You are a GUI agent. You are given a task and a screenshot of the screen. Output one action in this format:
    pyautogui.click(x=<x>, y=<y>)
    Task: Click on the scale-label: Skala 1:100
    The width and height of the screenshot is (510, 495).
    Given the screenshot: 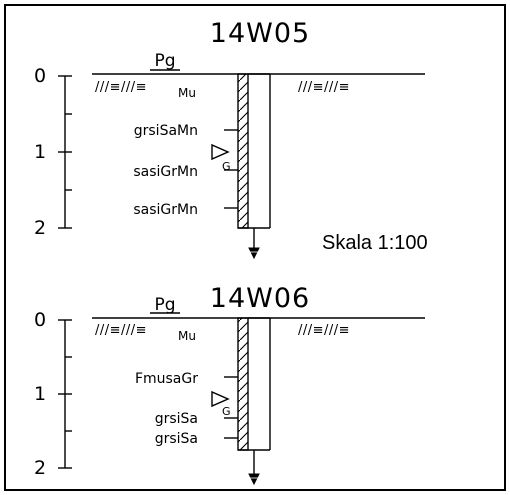 What is the action you would take?
    pyautogui.click(x=375, y=243)
    